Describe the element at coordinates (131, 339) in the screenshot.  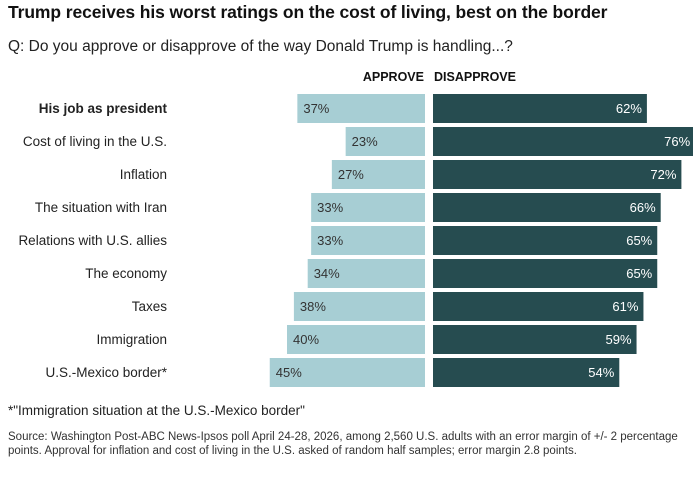
I see `category-label: Immigration` at that location.